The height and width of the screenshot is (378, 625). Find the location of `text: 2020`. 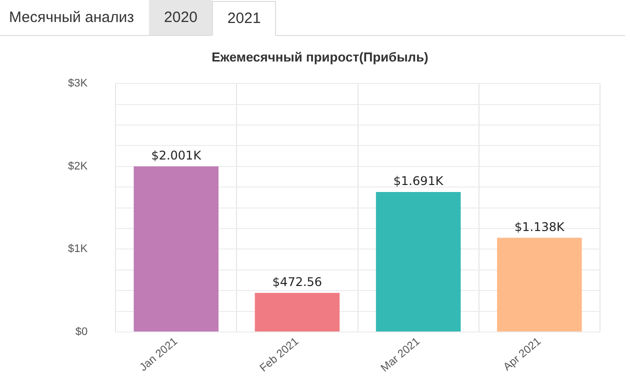

text: 2020 is located at coordinates (180, 17).